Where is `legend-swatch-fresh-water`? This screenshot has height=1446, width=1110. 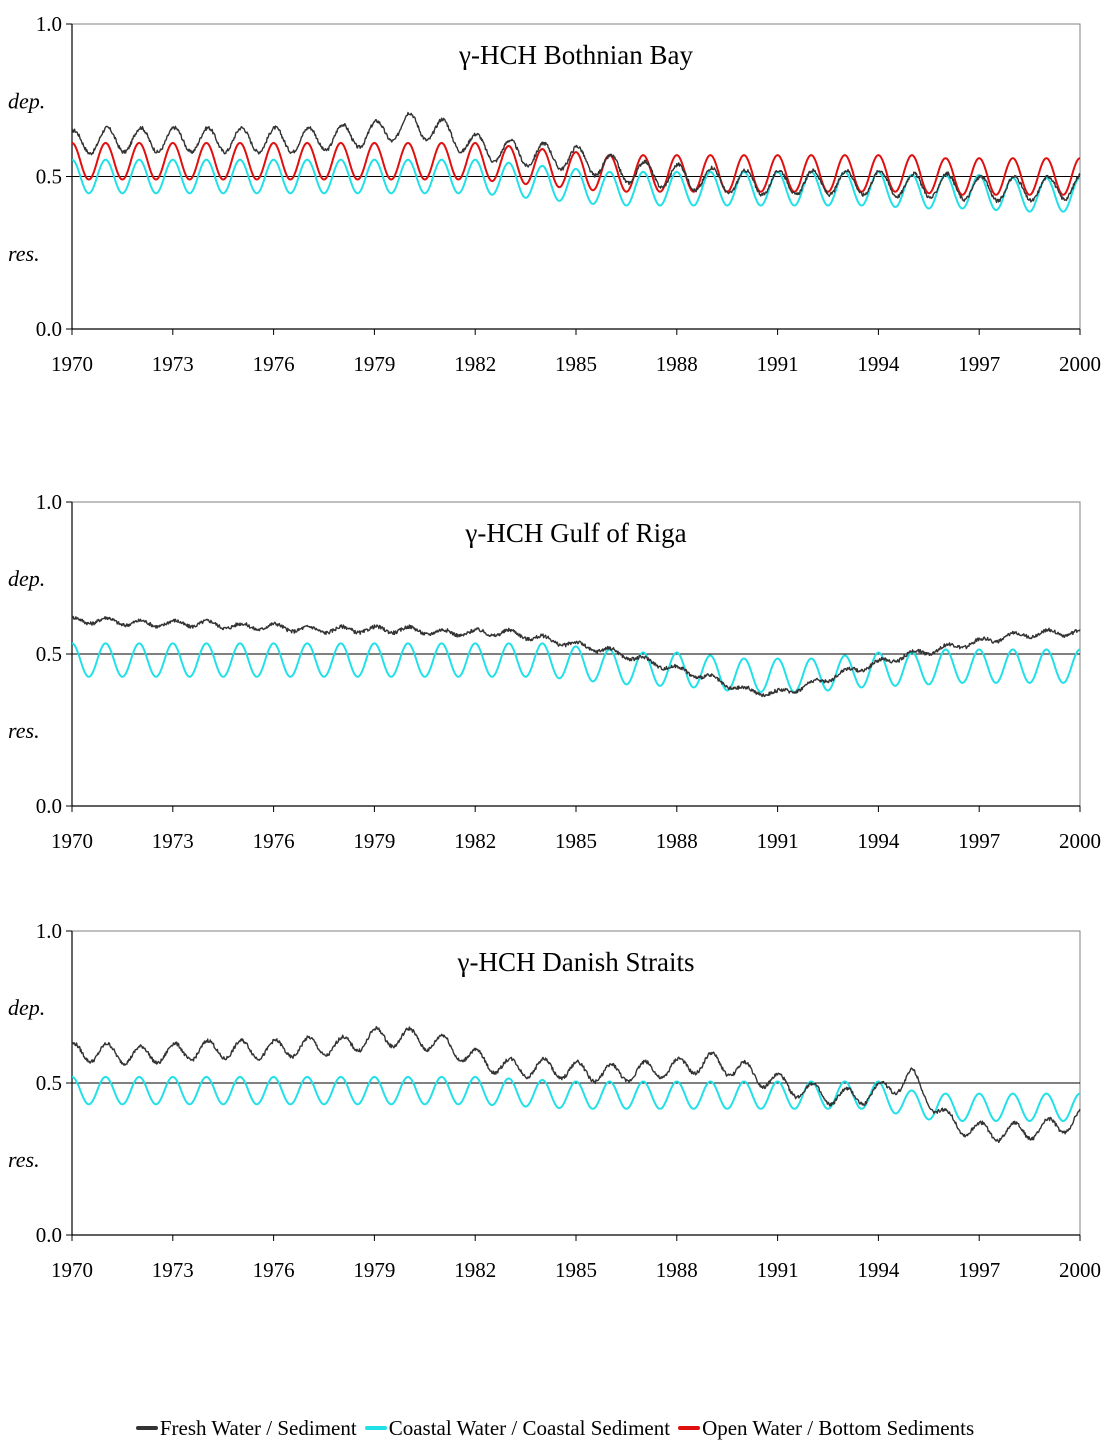 legend-swatch-fresh-water is located at coordinates (146, 1428).